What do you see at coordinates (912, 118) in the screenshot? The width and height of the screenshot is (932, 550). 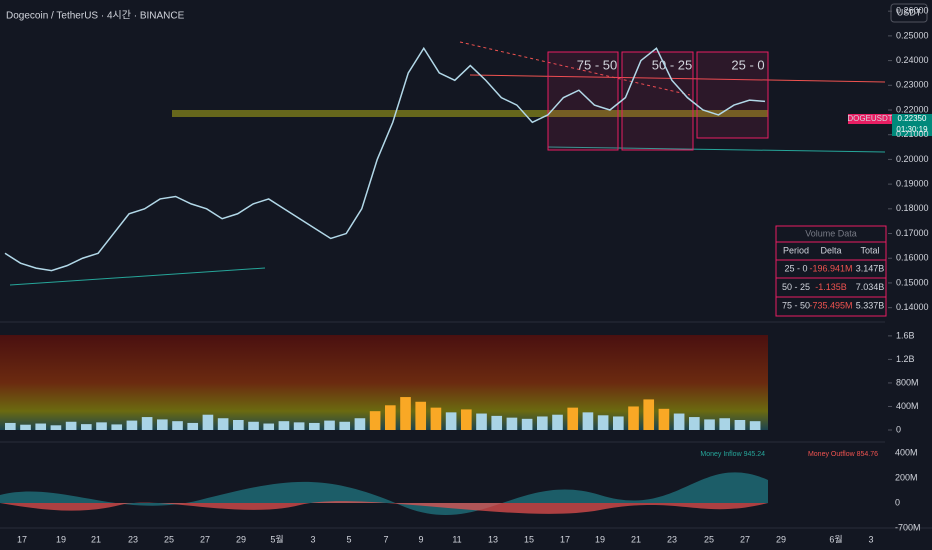 I see `price: 0.22350` at bounding box center [912, 118].